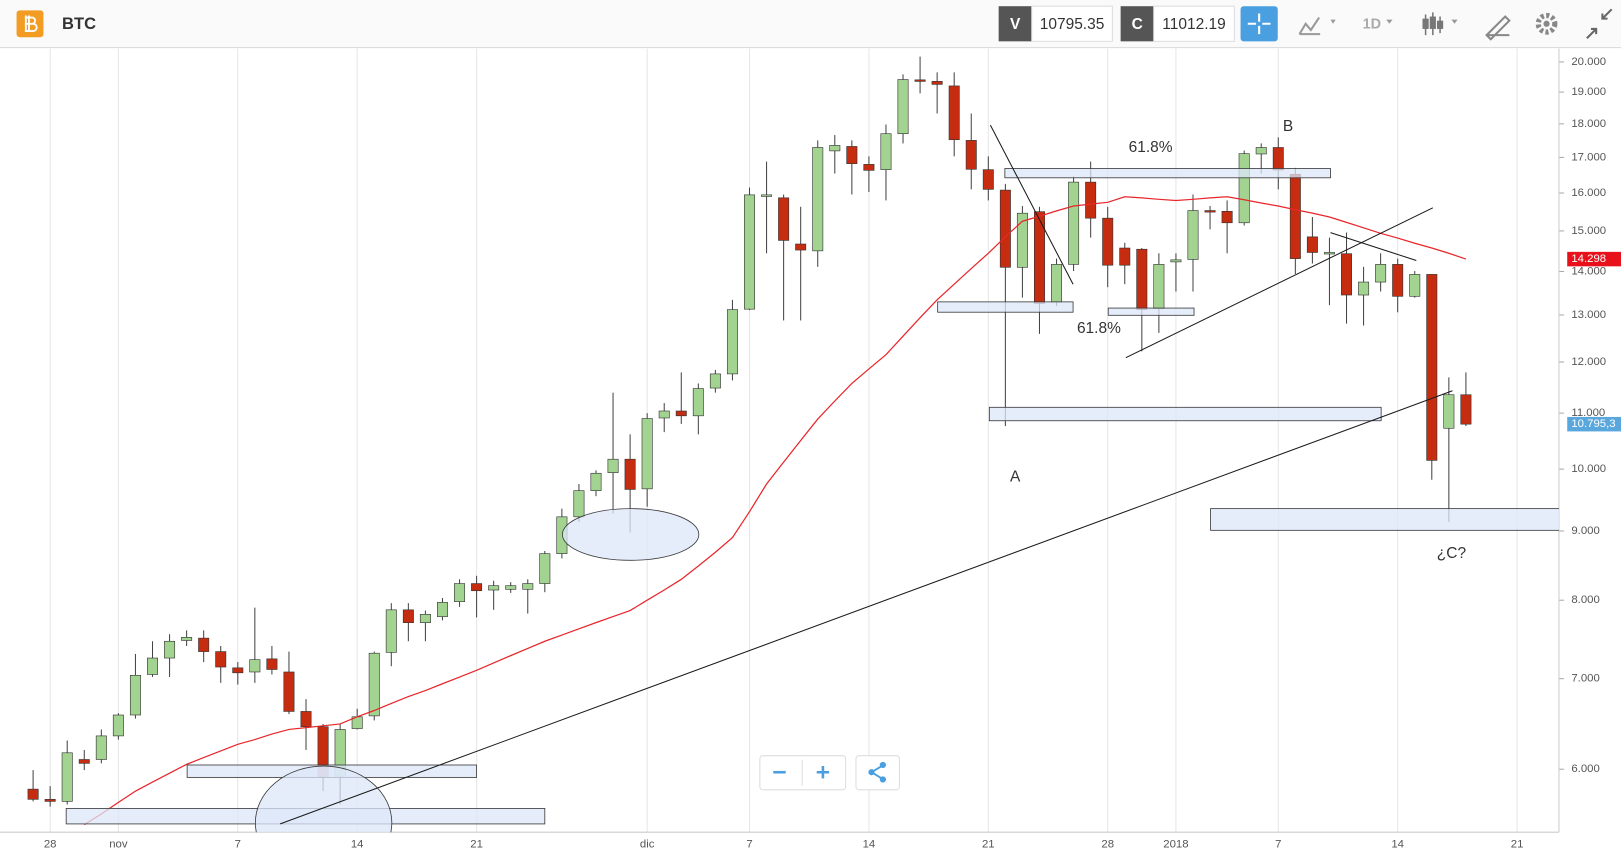  Describe the element at coordinates (1288, 126) in the screenshot. I see `annotation: B` at that location.